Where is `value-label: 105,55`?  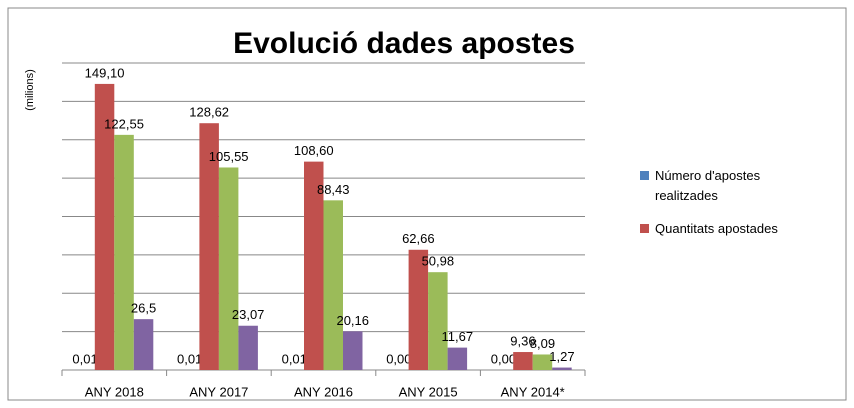
value-label: 105,55 is located at coordinates (229, 156).